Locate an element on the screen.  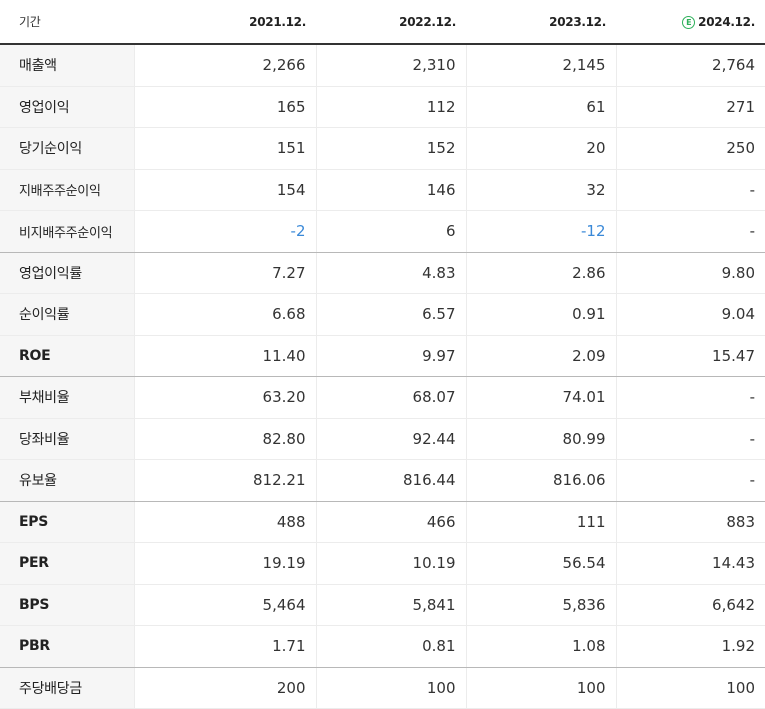
table-cell: 111 is located at coordinates (540, 522).